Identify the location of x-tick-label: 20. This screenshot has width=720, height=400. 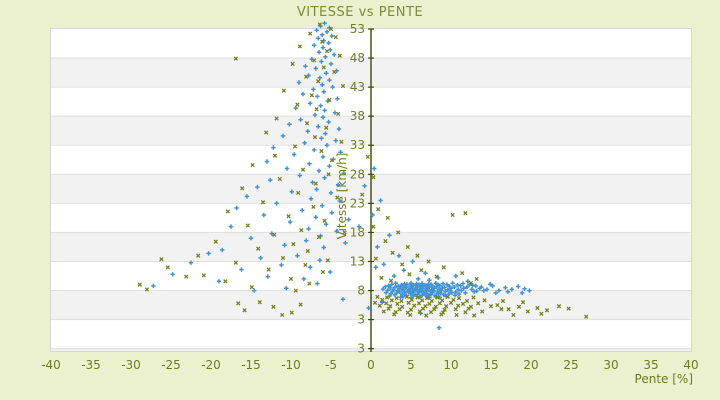
(530, 365).